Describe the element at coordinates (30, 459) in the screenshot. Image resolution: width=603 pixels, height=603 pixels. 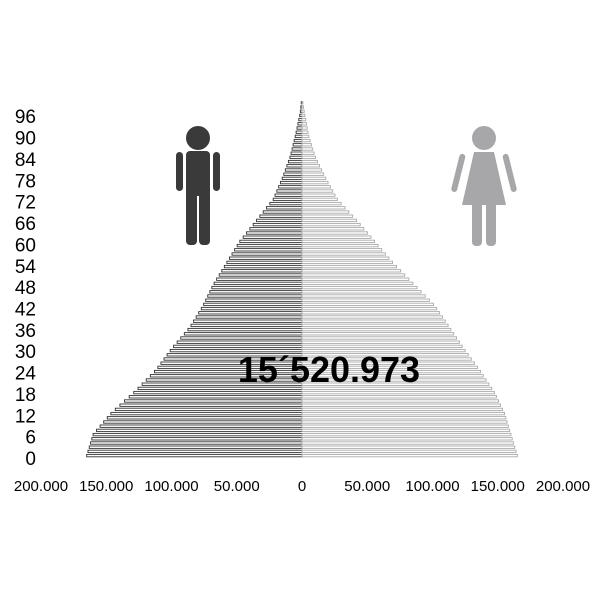
I see `y-tick-label: 0` at that location.